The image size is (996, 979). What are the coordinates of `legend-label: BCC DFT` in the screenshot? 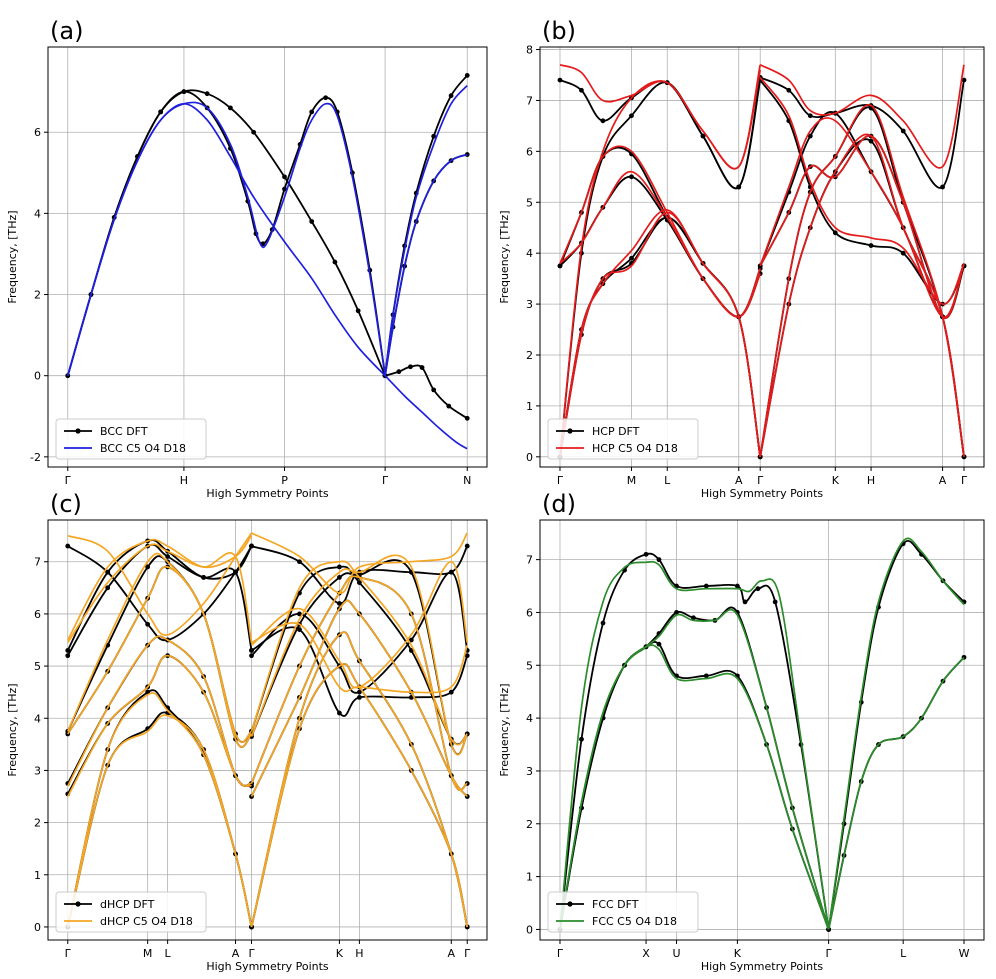 It's located at (124, 431).